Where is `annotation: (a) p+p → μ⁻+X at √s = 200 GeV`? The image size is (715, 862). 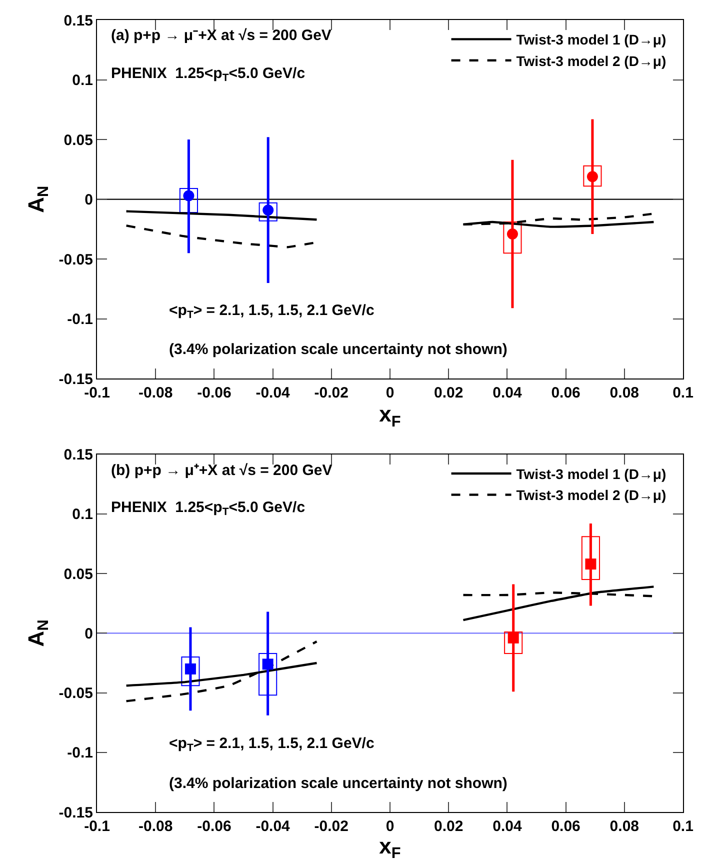
annotation: (a) p+p → μ⁻+X at √s = 200 GeV is located at coordinates (221, 35).